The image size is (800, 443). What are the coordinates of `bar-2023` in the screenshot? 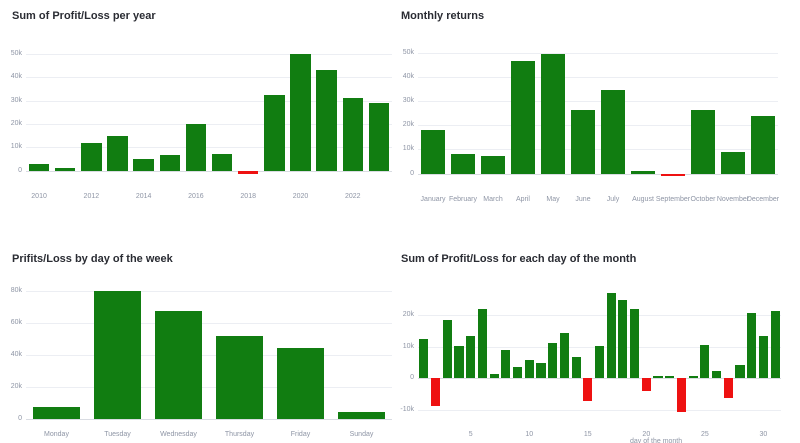 It's located at (379, 137).